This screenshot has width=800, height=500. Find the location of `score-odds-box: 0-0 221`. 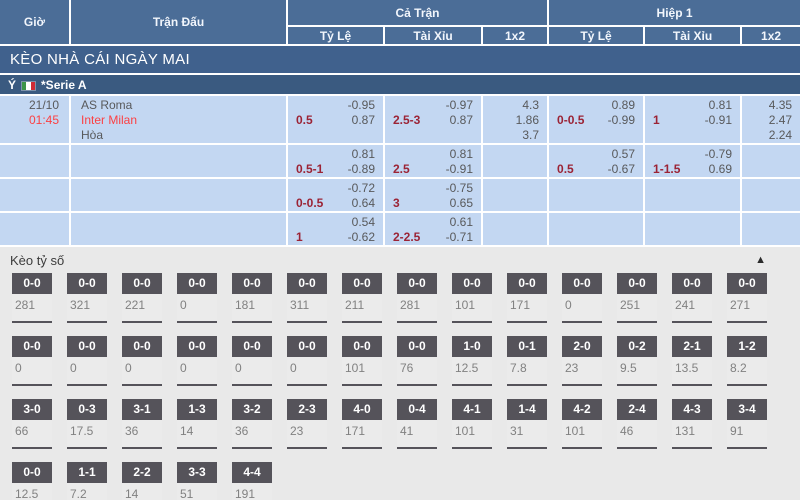

score-odds-box: 0-0 221 is located at coordinates (142, 298).